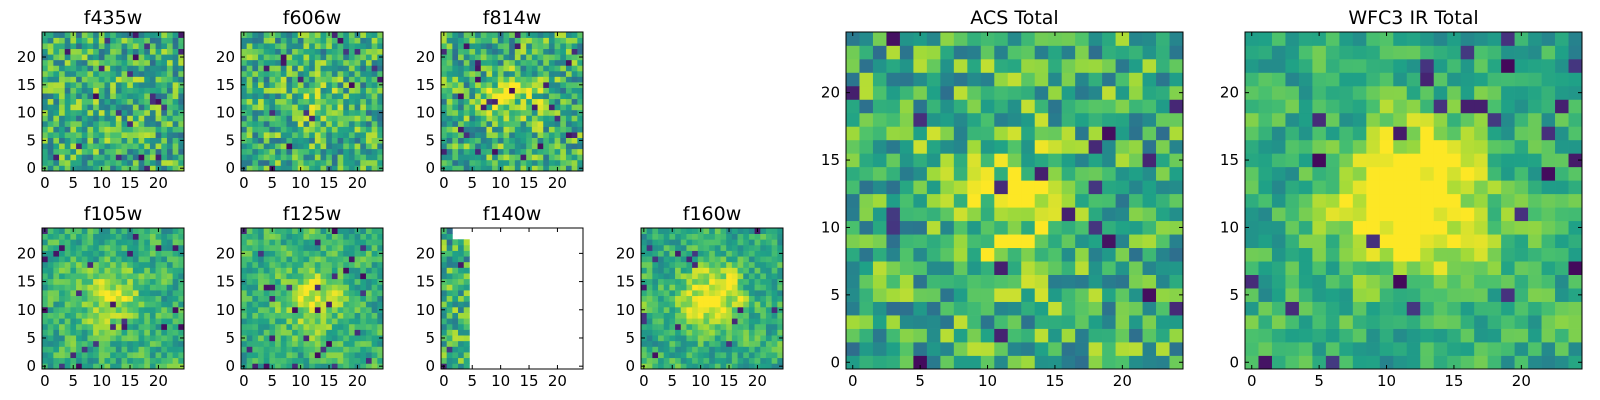 This screenshot has height=400, width=1600. What do you see at coordinates (113, 298) in the screenshot?
I see `axes-frame` at bounding box center [113, 298].